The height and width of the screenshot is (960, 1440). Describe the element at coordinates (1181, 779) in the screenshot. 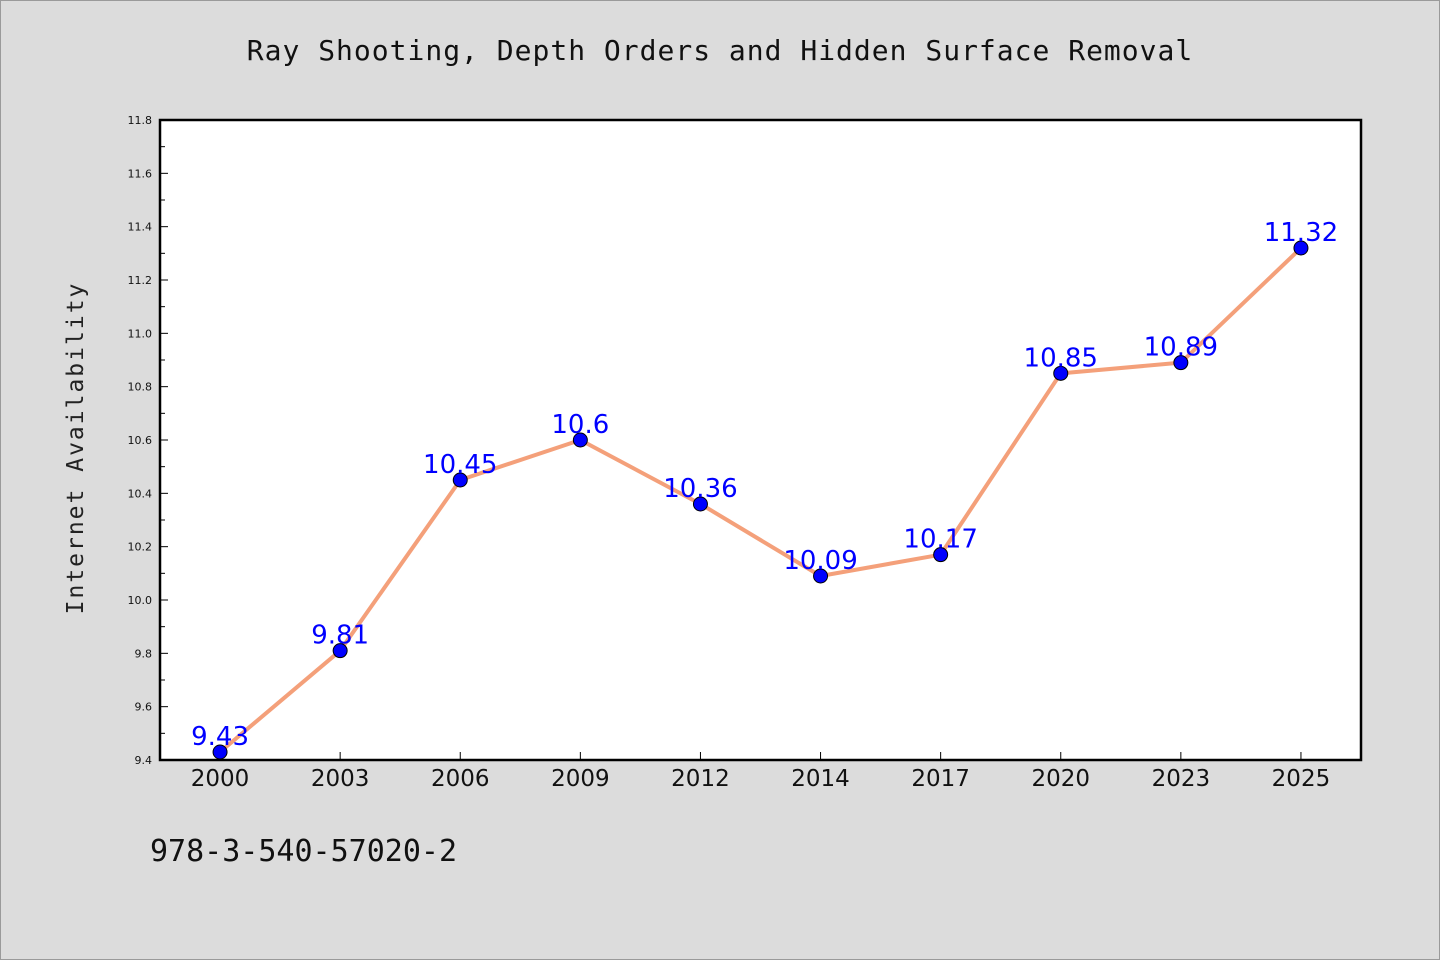

I see `x-tick-label: 2023` at that location.